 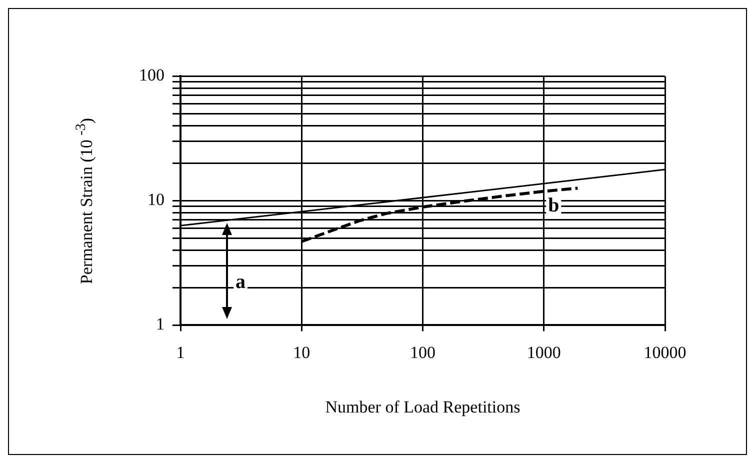 I want to click on y-tick-label: 10, so click(x=156, y=200).